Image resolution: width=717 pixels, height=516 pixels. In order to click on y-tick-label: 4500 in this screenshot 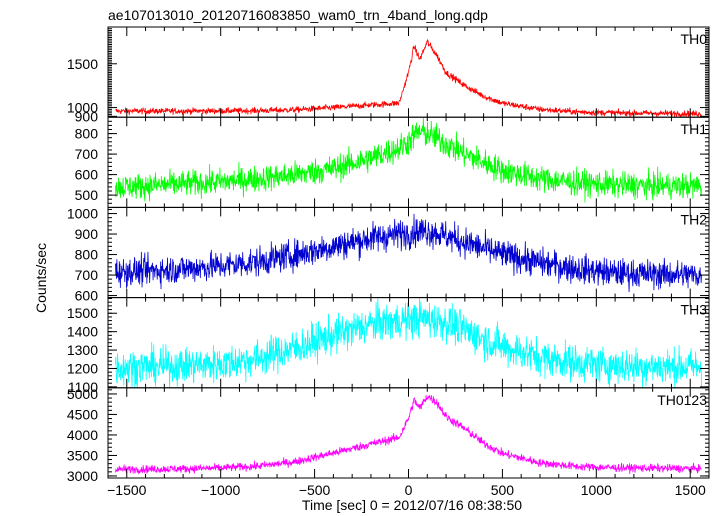, I will do `click(82, 414)`.